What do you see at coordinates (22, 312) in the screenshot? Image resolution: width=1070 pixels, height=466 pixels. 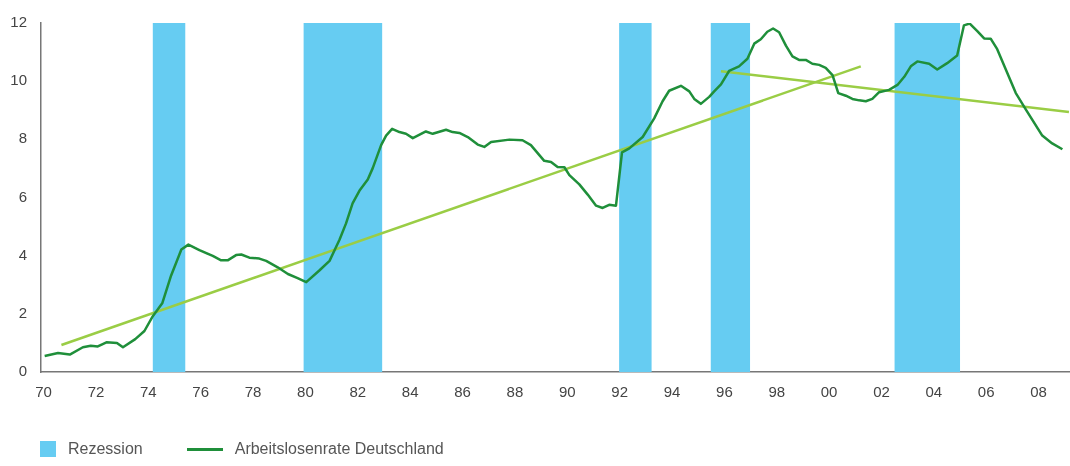 I see `y-tick-label: 2` at bounding box center [22, 312].